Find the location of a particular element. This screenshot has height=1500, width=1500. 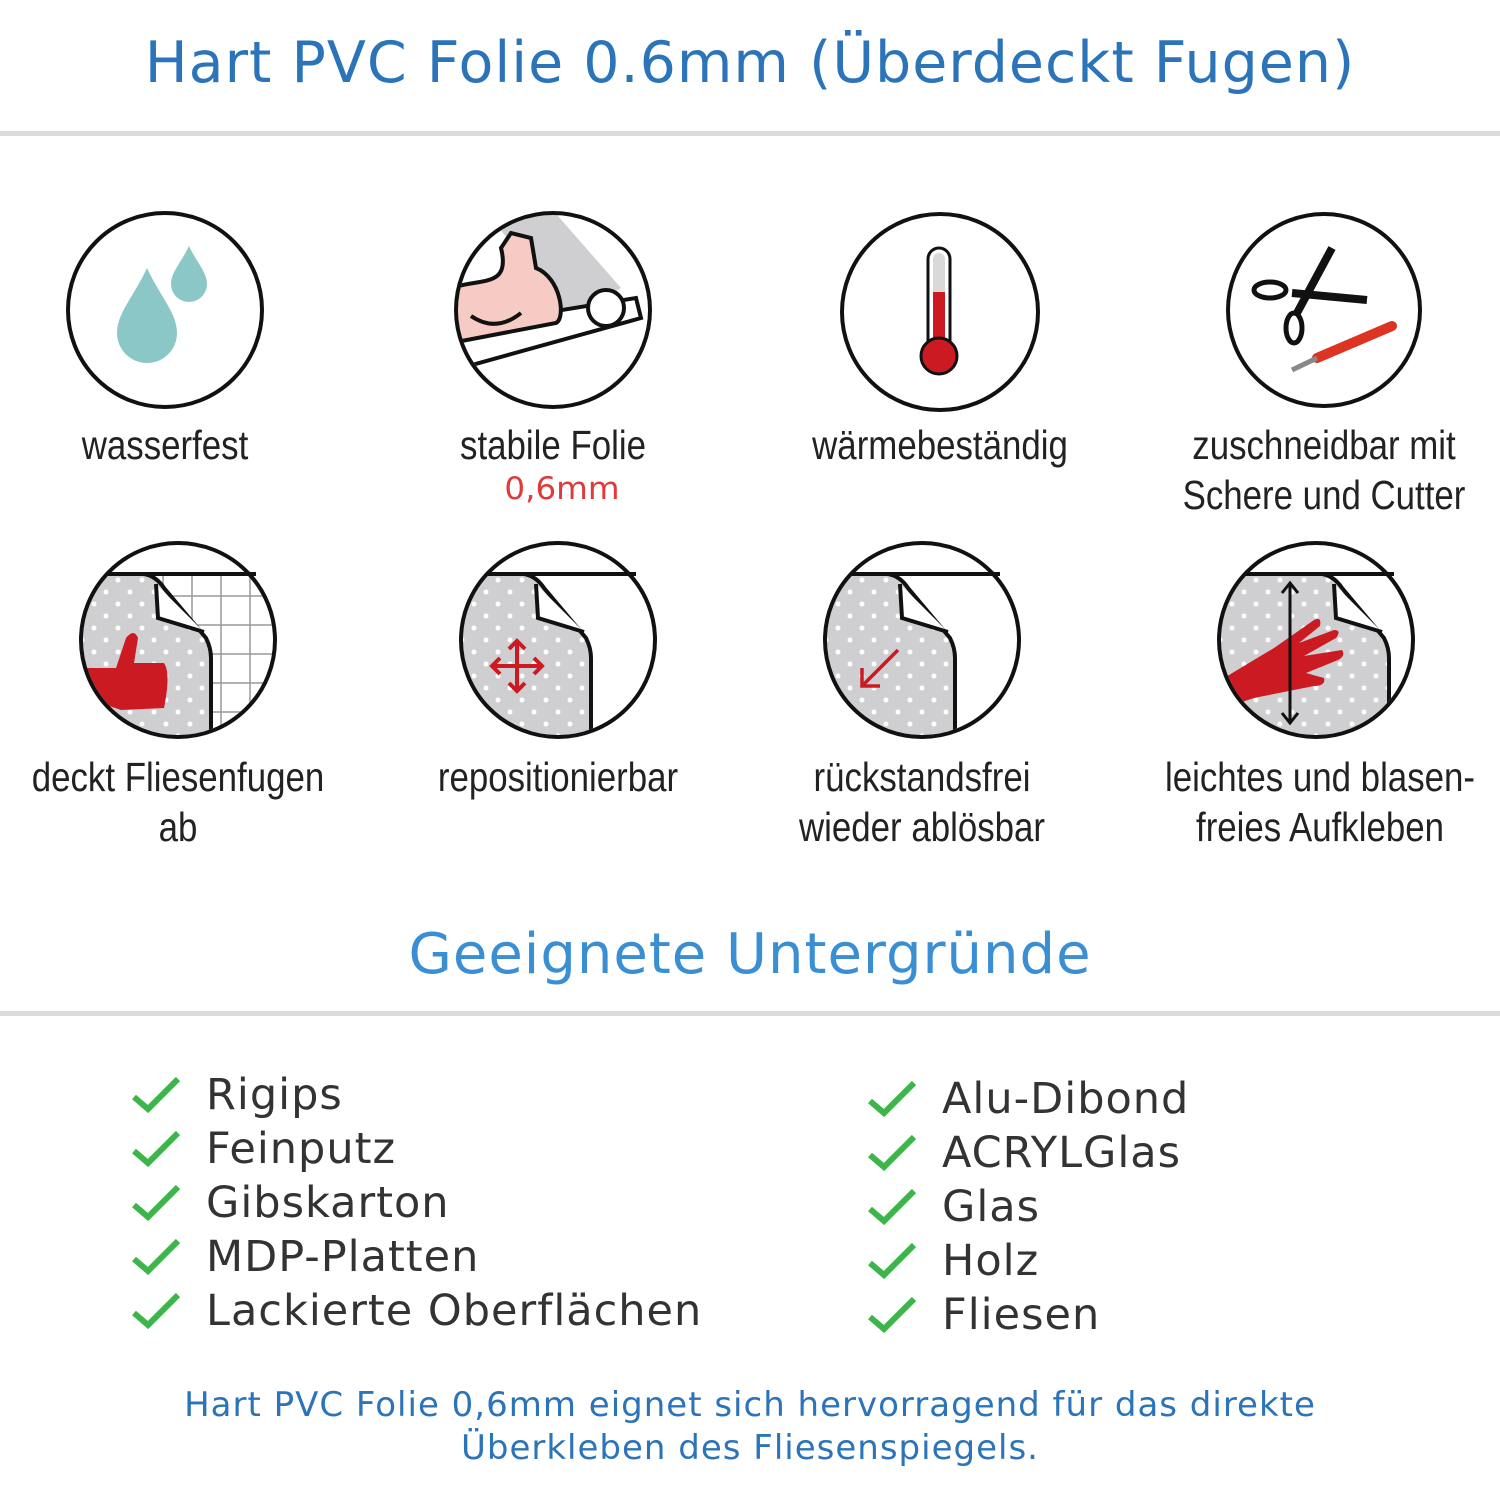

label-line: rückstandsfrei is located at coordinates (922, 777).